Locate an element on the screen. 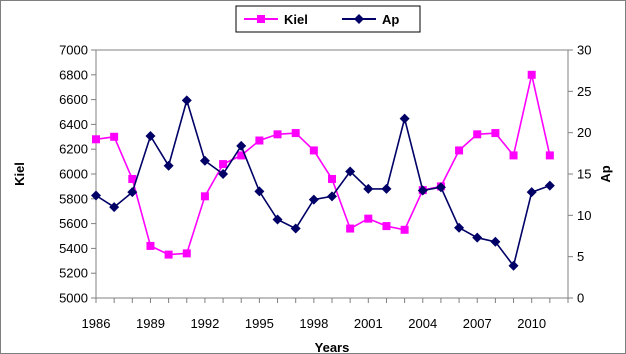 Image resolution: width=626 pixels, height=354 pixels. x-tick-label: 2004 is located at coordinates (422, 323).